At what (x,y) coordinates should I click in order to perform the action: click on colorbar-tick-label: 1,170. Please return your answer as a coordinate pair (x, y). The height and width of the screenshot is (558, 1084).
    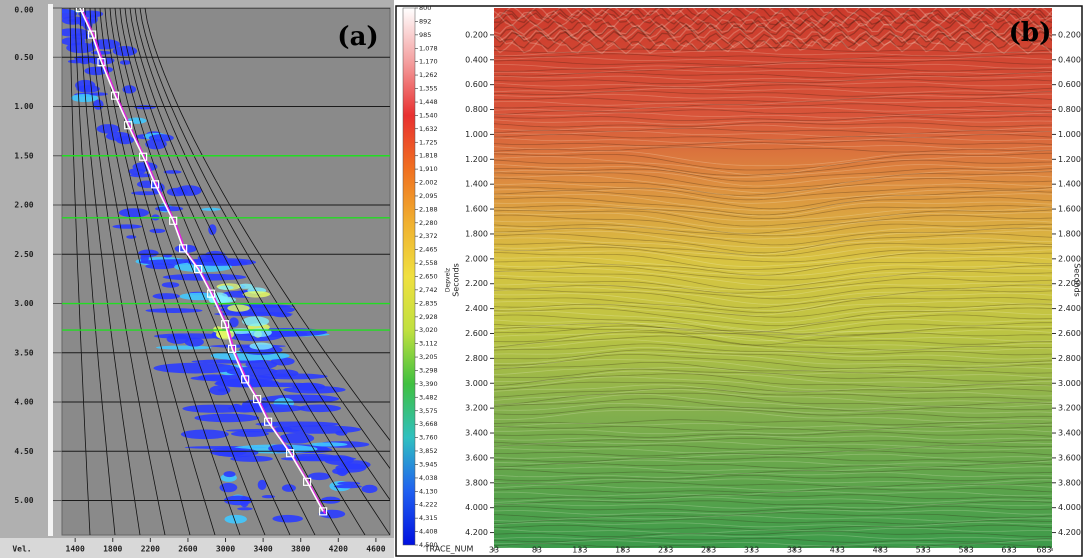
    Looking at the image, I should click on (428, 62).